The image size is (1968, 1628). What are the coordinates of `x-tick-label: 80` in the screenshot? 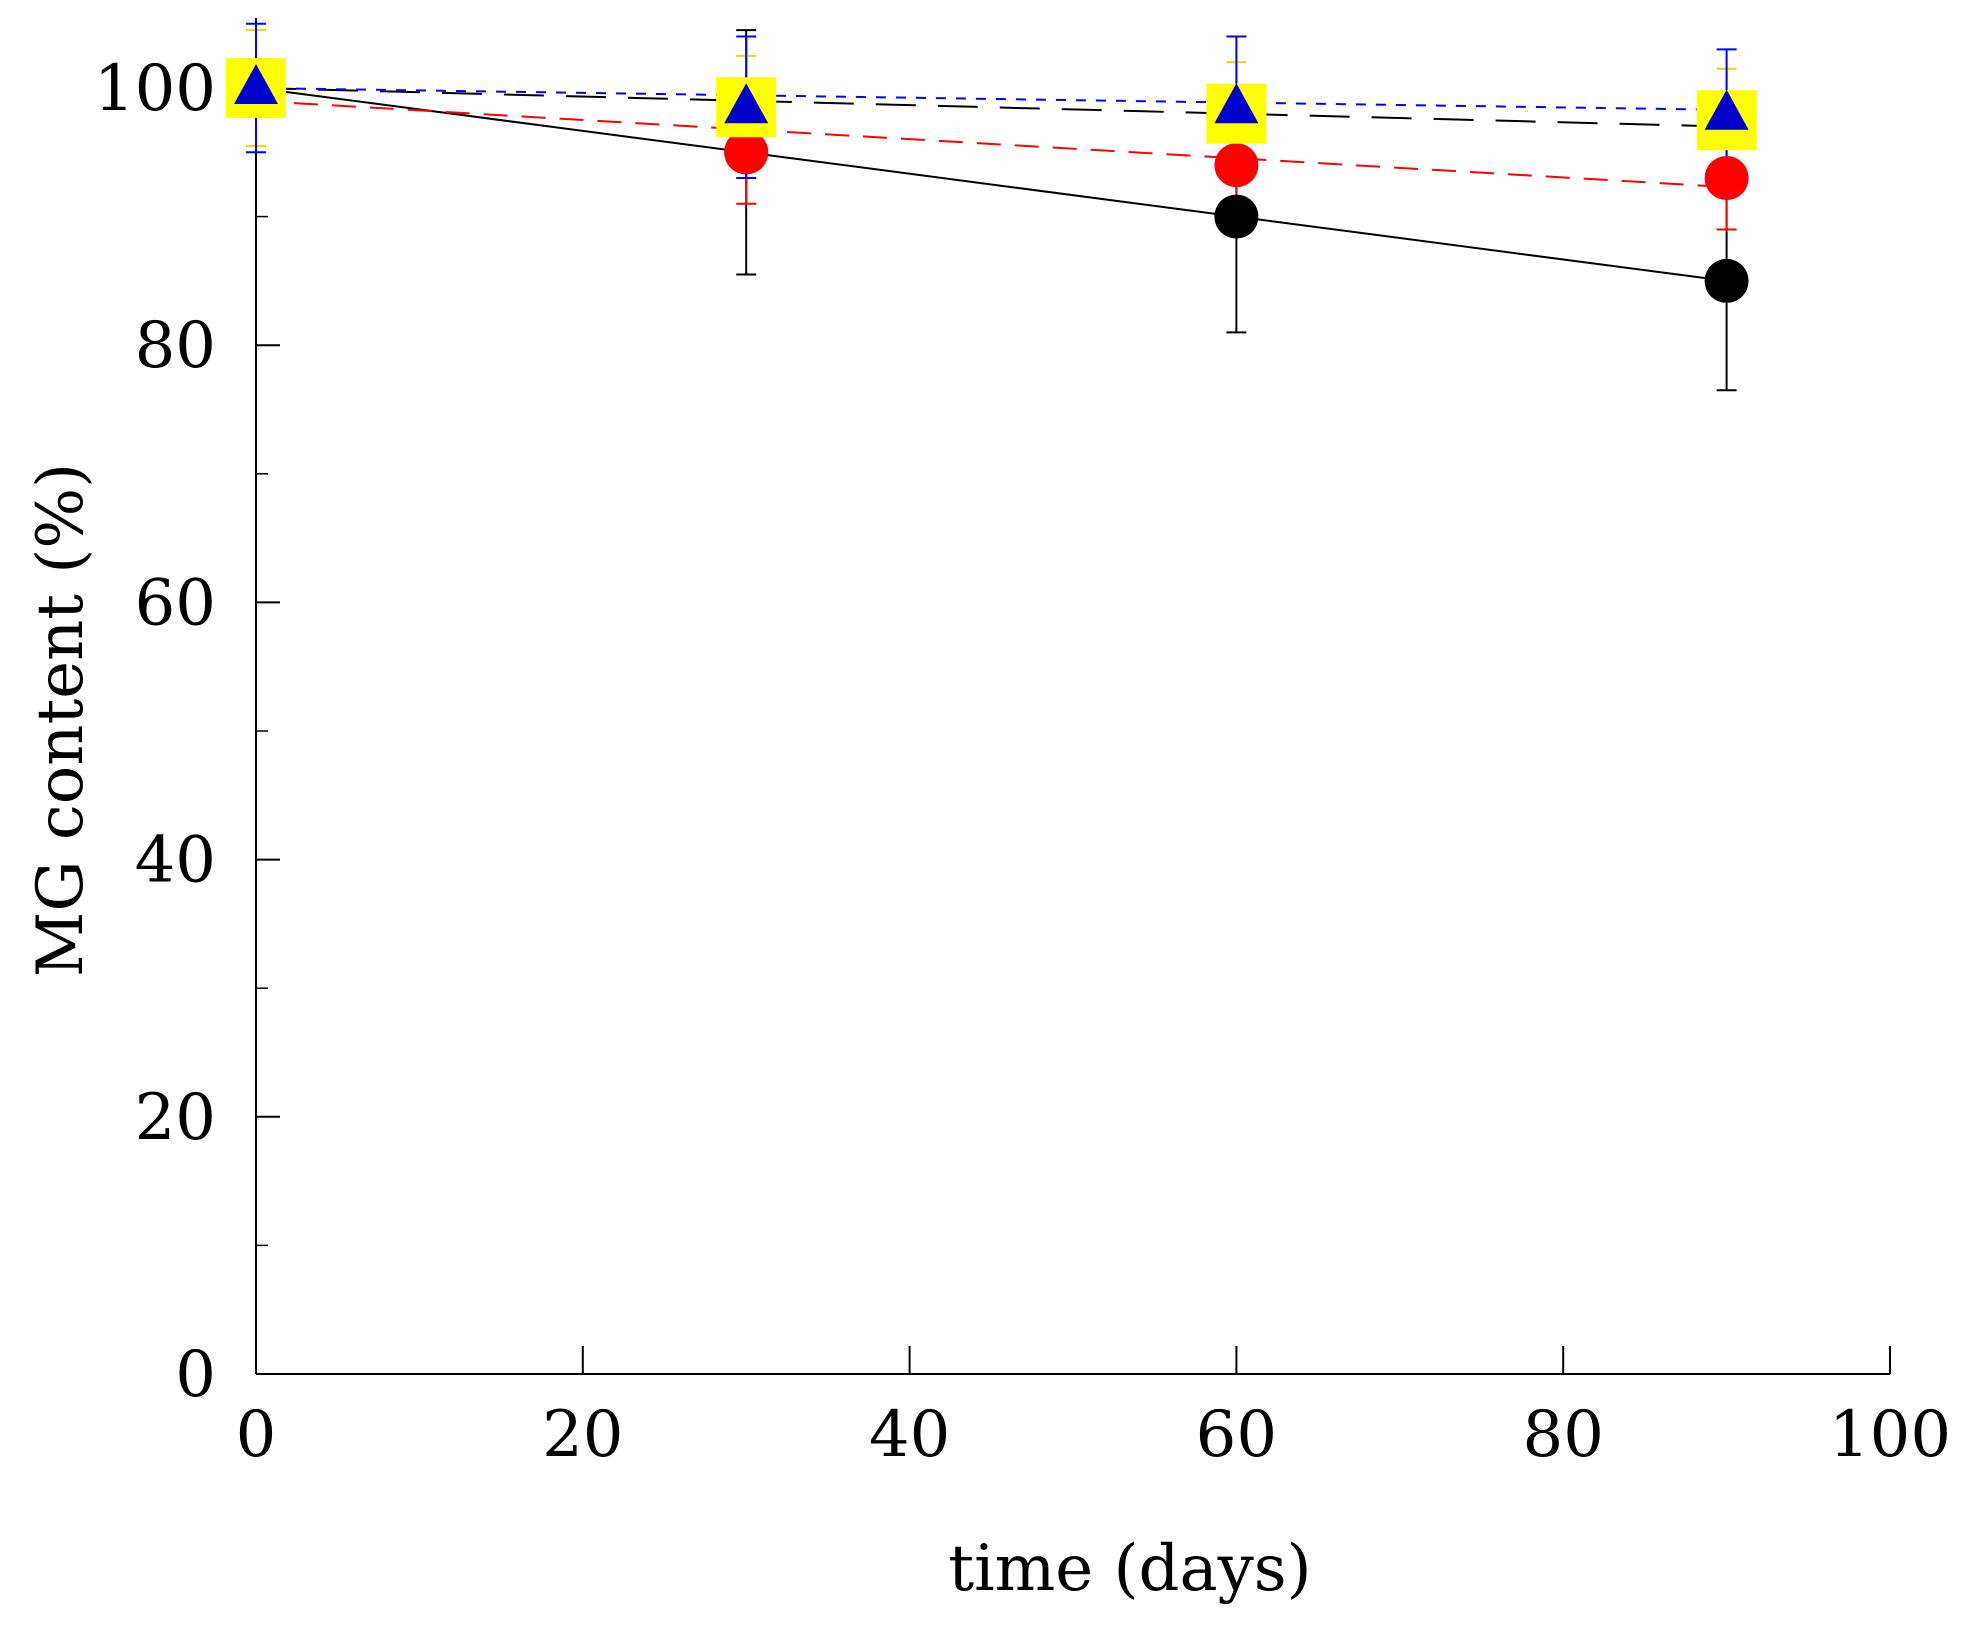 It's located at (1562, 1435).